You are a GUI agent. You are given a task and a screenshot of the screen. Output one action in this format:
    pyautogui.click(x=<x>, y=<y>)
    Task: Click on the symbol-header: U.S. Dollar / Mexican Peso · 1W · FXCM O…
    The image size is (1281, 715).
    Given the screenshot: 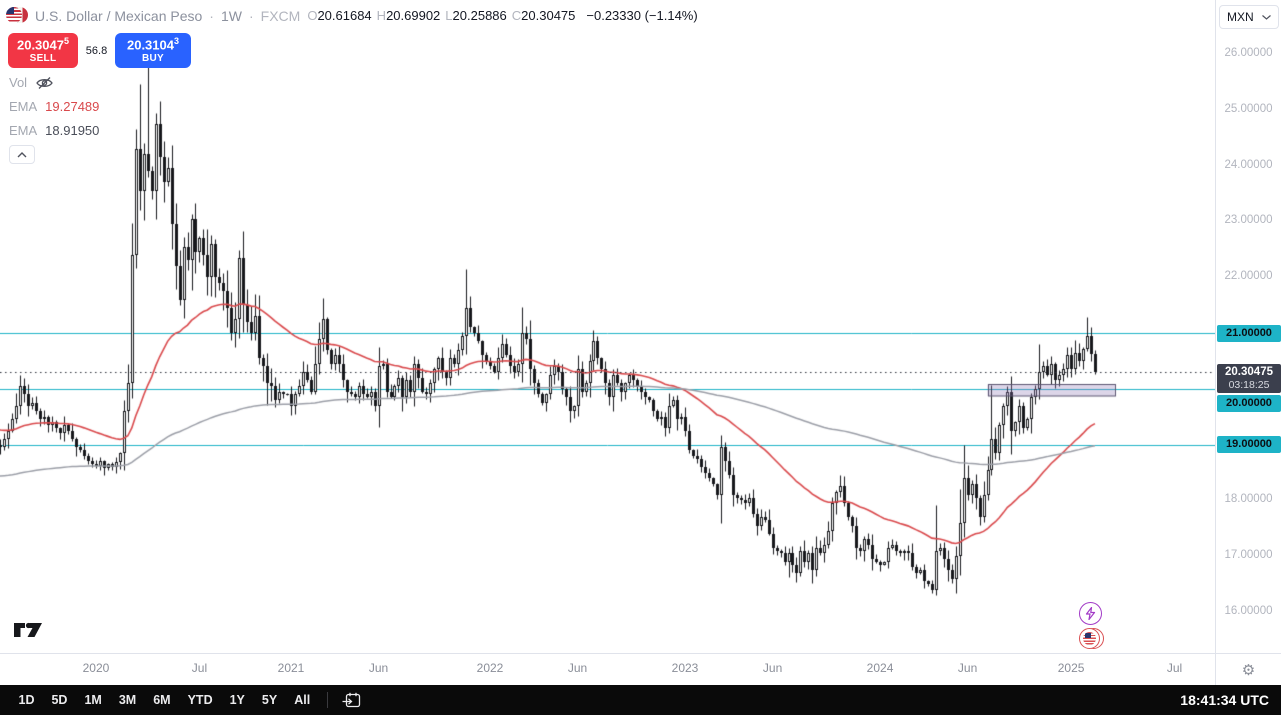 What is the action you would take?
    pyautogui.click(x=352, y=15)
    